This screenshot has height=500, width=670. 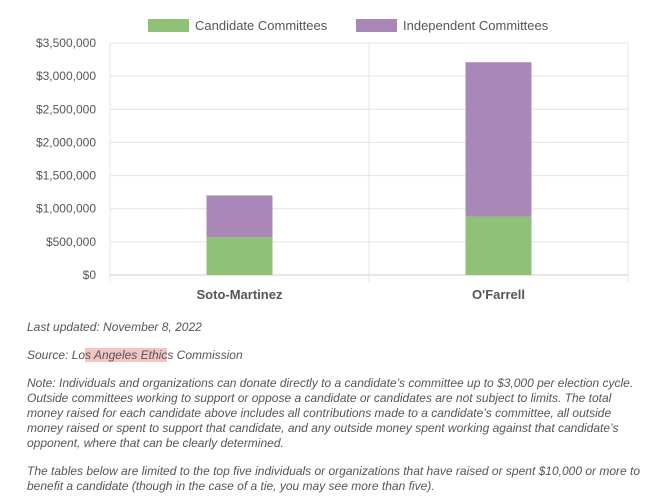 I want to click on x-axis: Soto-Martinez O'Farrell, so click(x=361, y=294).